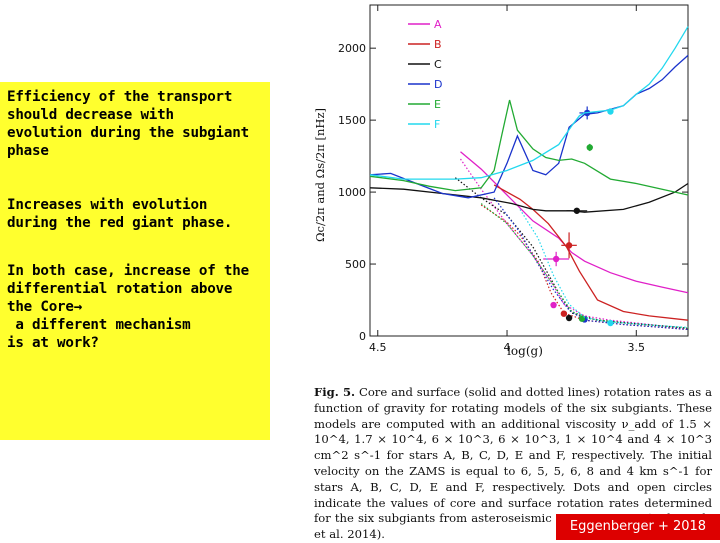  Describe the element at coordinates (355, 264) in the screenshot. I see `y-tick-label: 500` at that location.